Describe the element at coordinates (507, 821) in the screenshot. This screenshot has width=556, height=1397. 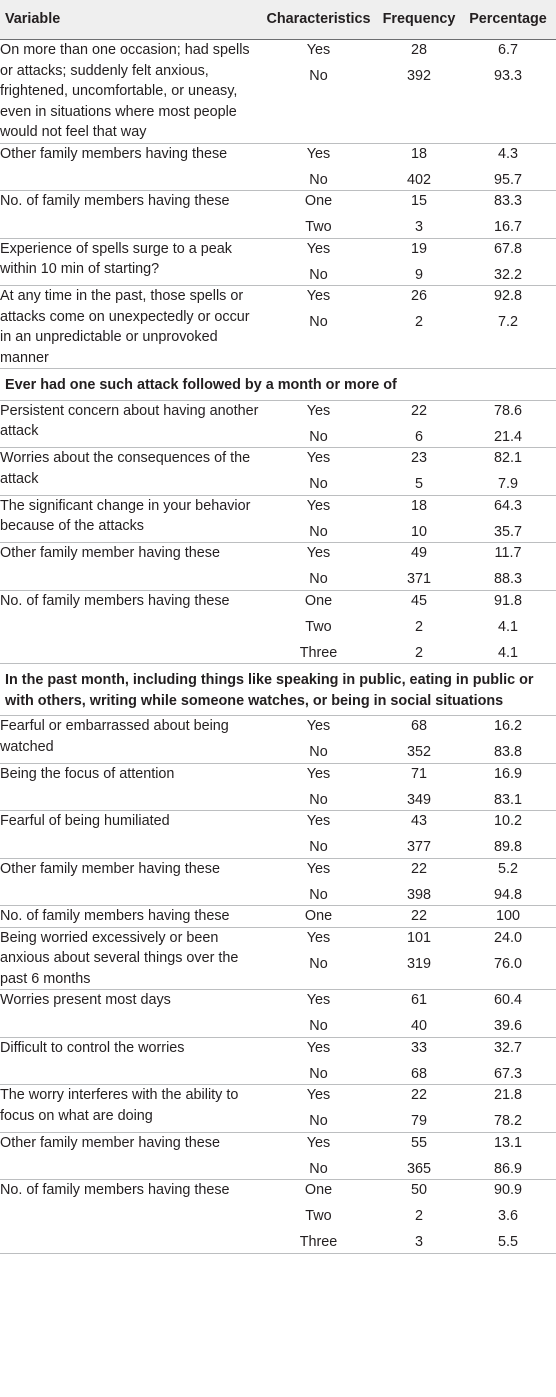
I see `percentage-value: 10.2` at that location.